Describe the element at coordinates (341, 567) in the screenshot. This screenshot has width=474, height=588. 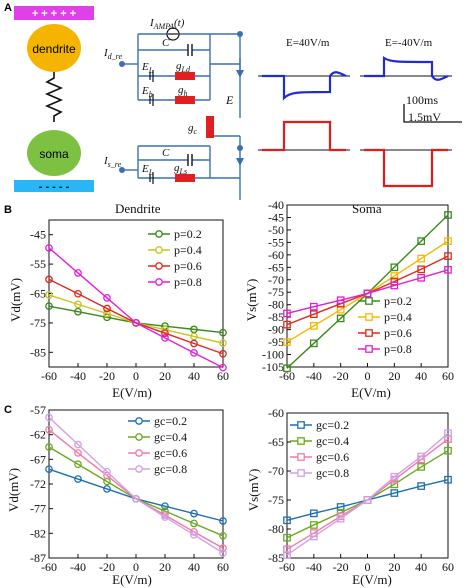
I see `x-tick-label: -20` at that location.